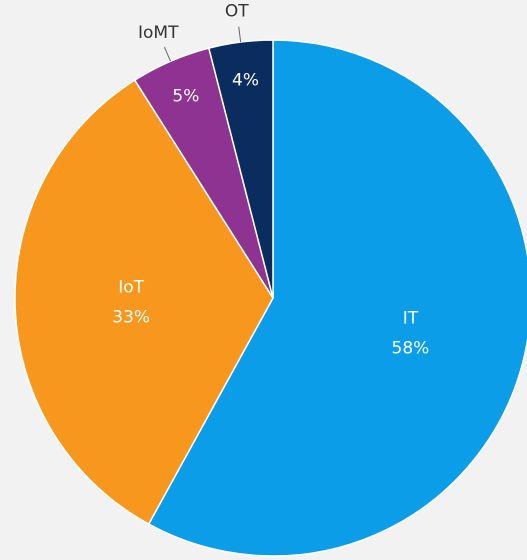 This screenshot has width=527, height=560. What do you see at coordinates (245, 80) in the screenshot?
I see `slice-value-label: 4%` at bounding box center [245, 80].